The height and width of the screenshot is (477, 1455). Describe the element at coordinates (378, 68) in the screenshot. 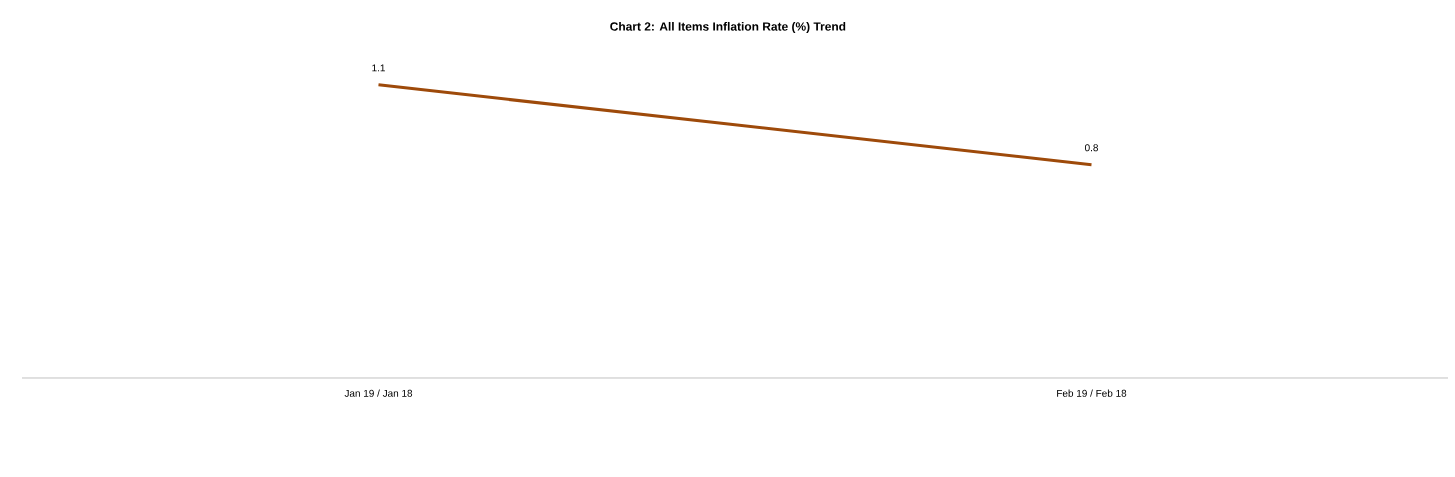

I see `data-label: 1.1` at that location.